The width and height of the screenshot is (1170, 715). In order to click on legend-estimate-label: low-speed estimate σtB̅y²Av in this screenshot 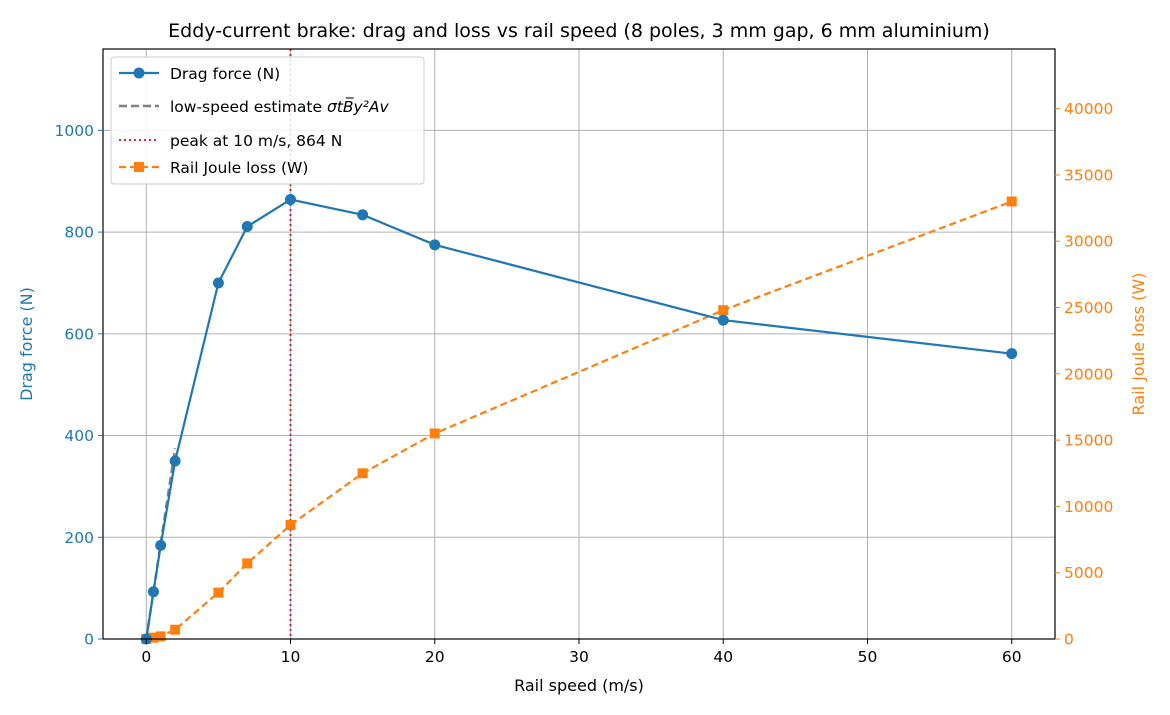, I will do `click(279, 106)`.